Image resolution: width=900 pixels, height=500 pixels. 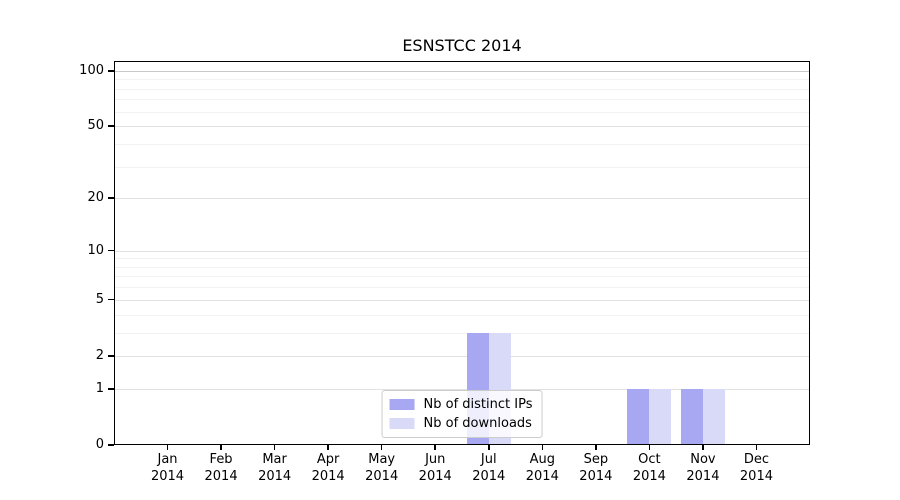 What do you see at coordinates (478, 404) in the screenshot?
I see `legend-label-distinct-ips: Nb of distinct IPs` at bounding box center [478, 404].